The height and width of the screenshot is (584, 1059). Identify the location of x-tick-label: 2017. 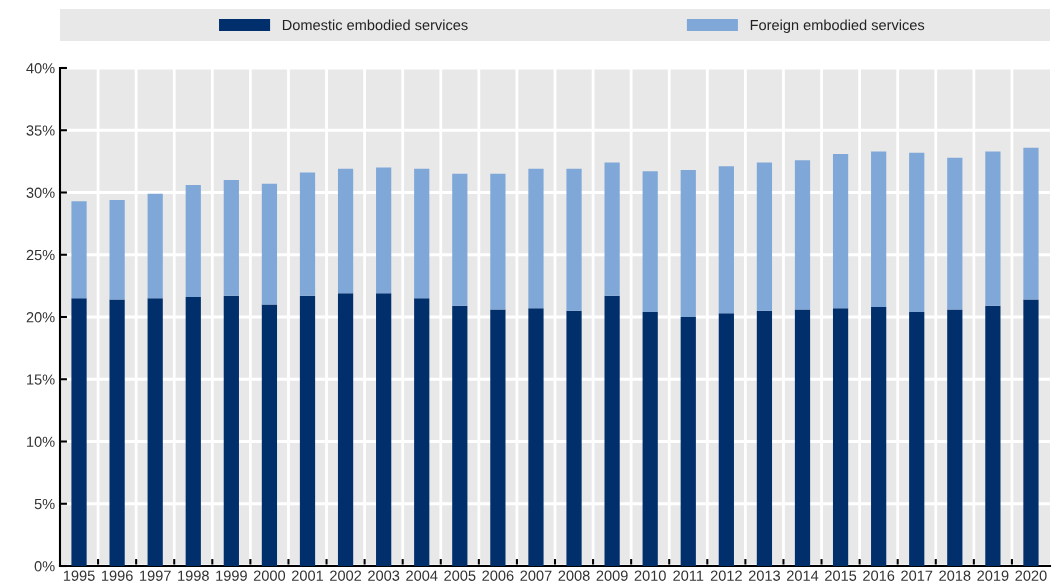
(917, 575).